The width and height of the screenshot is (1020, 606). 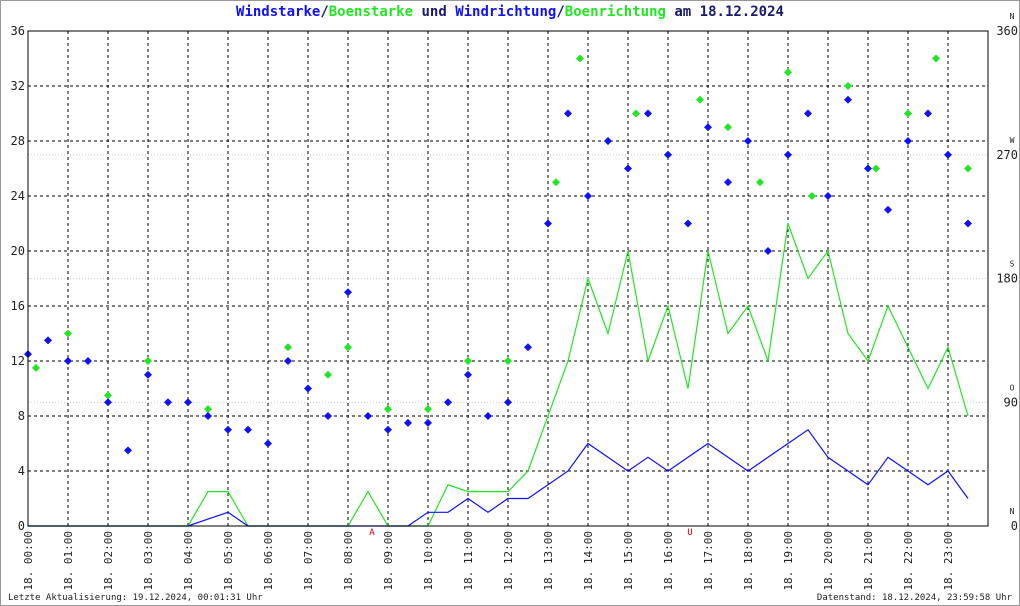 What do you see at coordinates (28, 561) in the screenshot?
I see `x-tick-label: 18. 00:00` at bounding box center [28, 561].